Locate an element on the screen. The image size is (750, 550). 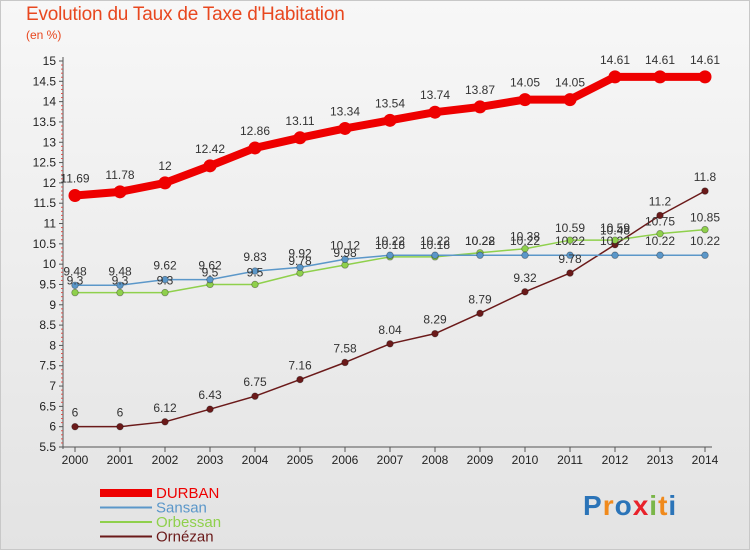
data-label: 9.48 is located at coordinates (75, 271).